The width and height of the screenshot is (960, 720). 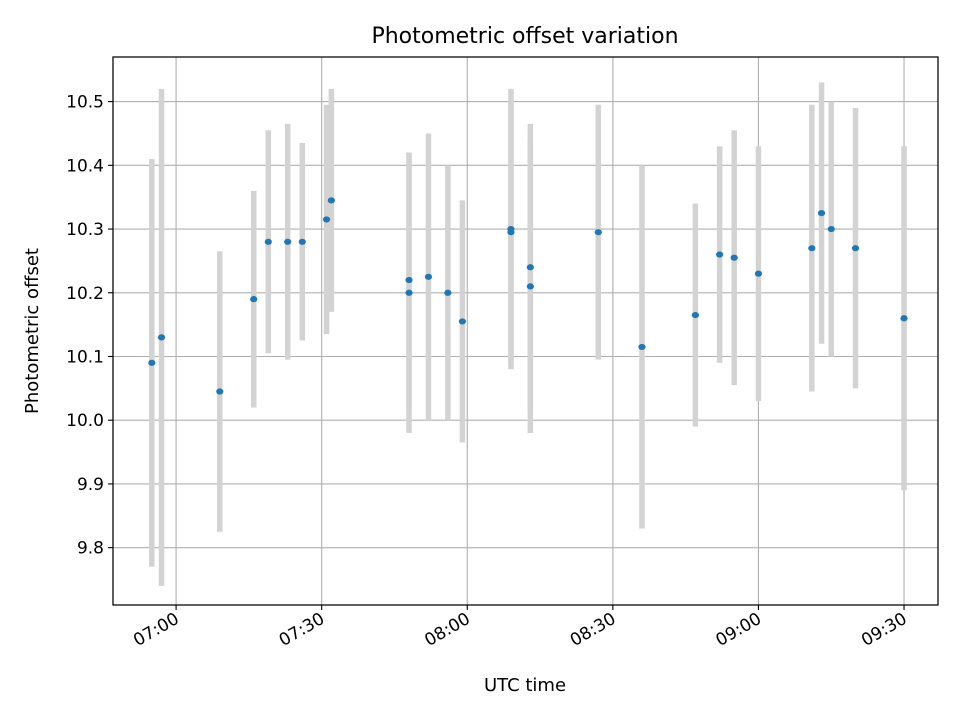 I want to click on y-tick-label: 10.2, so click(x=85, y=294).